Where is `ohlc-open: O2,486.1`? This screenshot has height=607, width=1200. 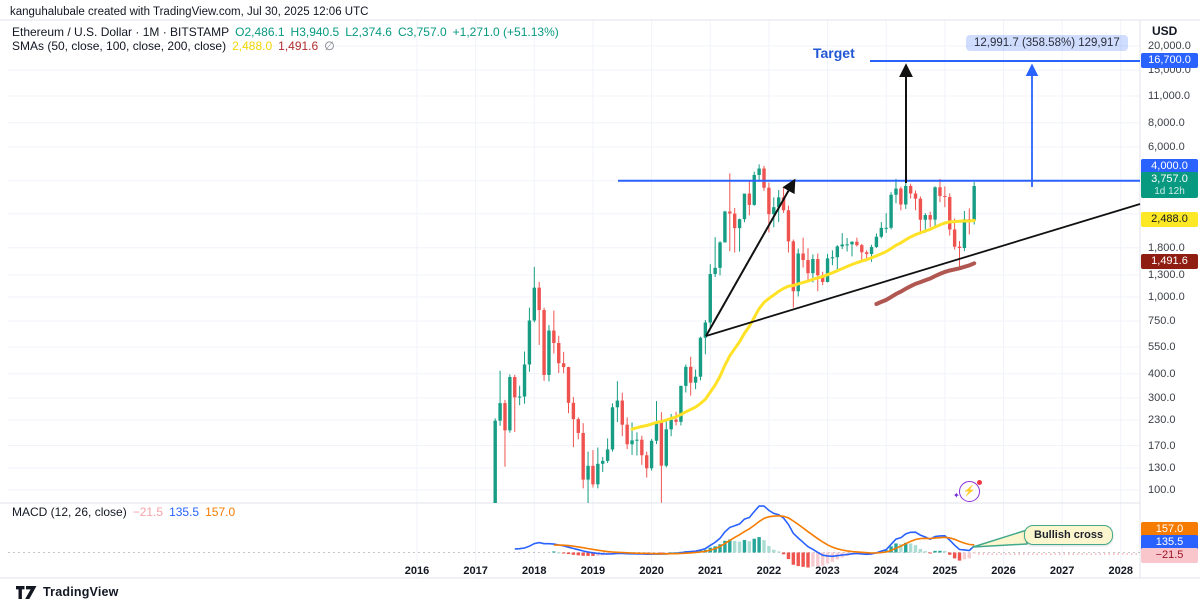 ohlc-open: O2,486.1 is located at coordinates (260, 32).